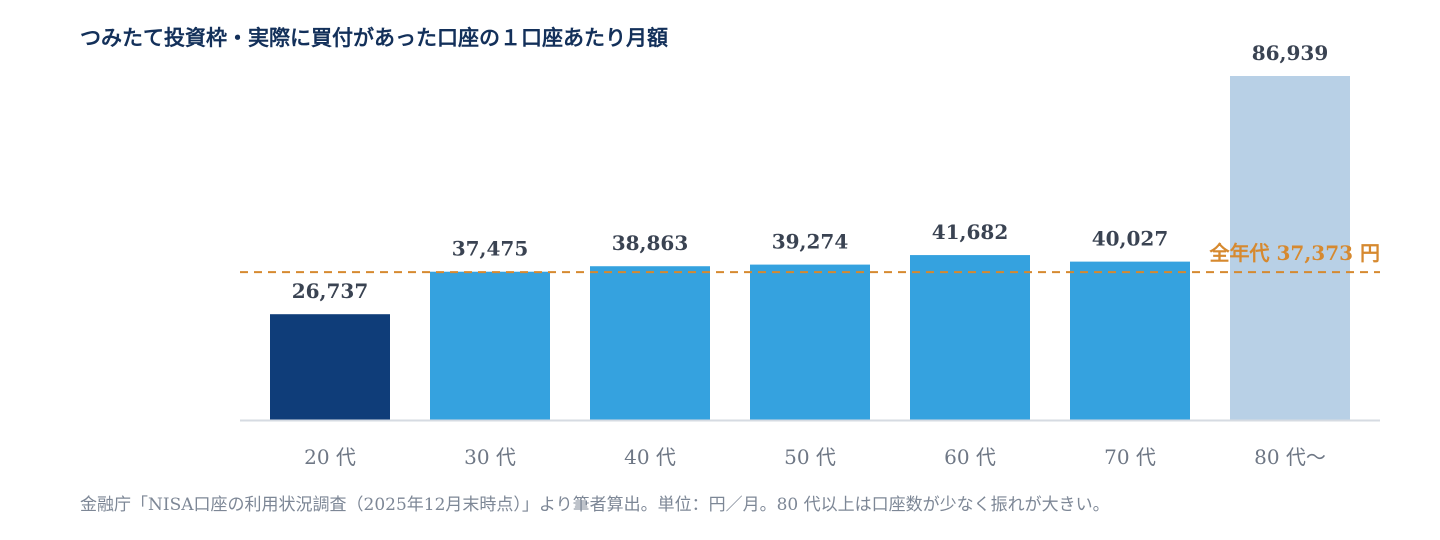 This screenshot has height=540, width=1440. What do you see at coordinates (1290, 53) in the screenshot?
I see `bar-value-label-6: 86,939` at bounding box center [1290, 53].